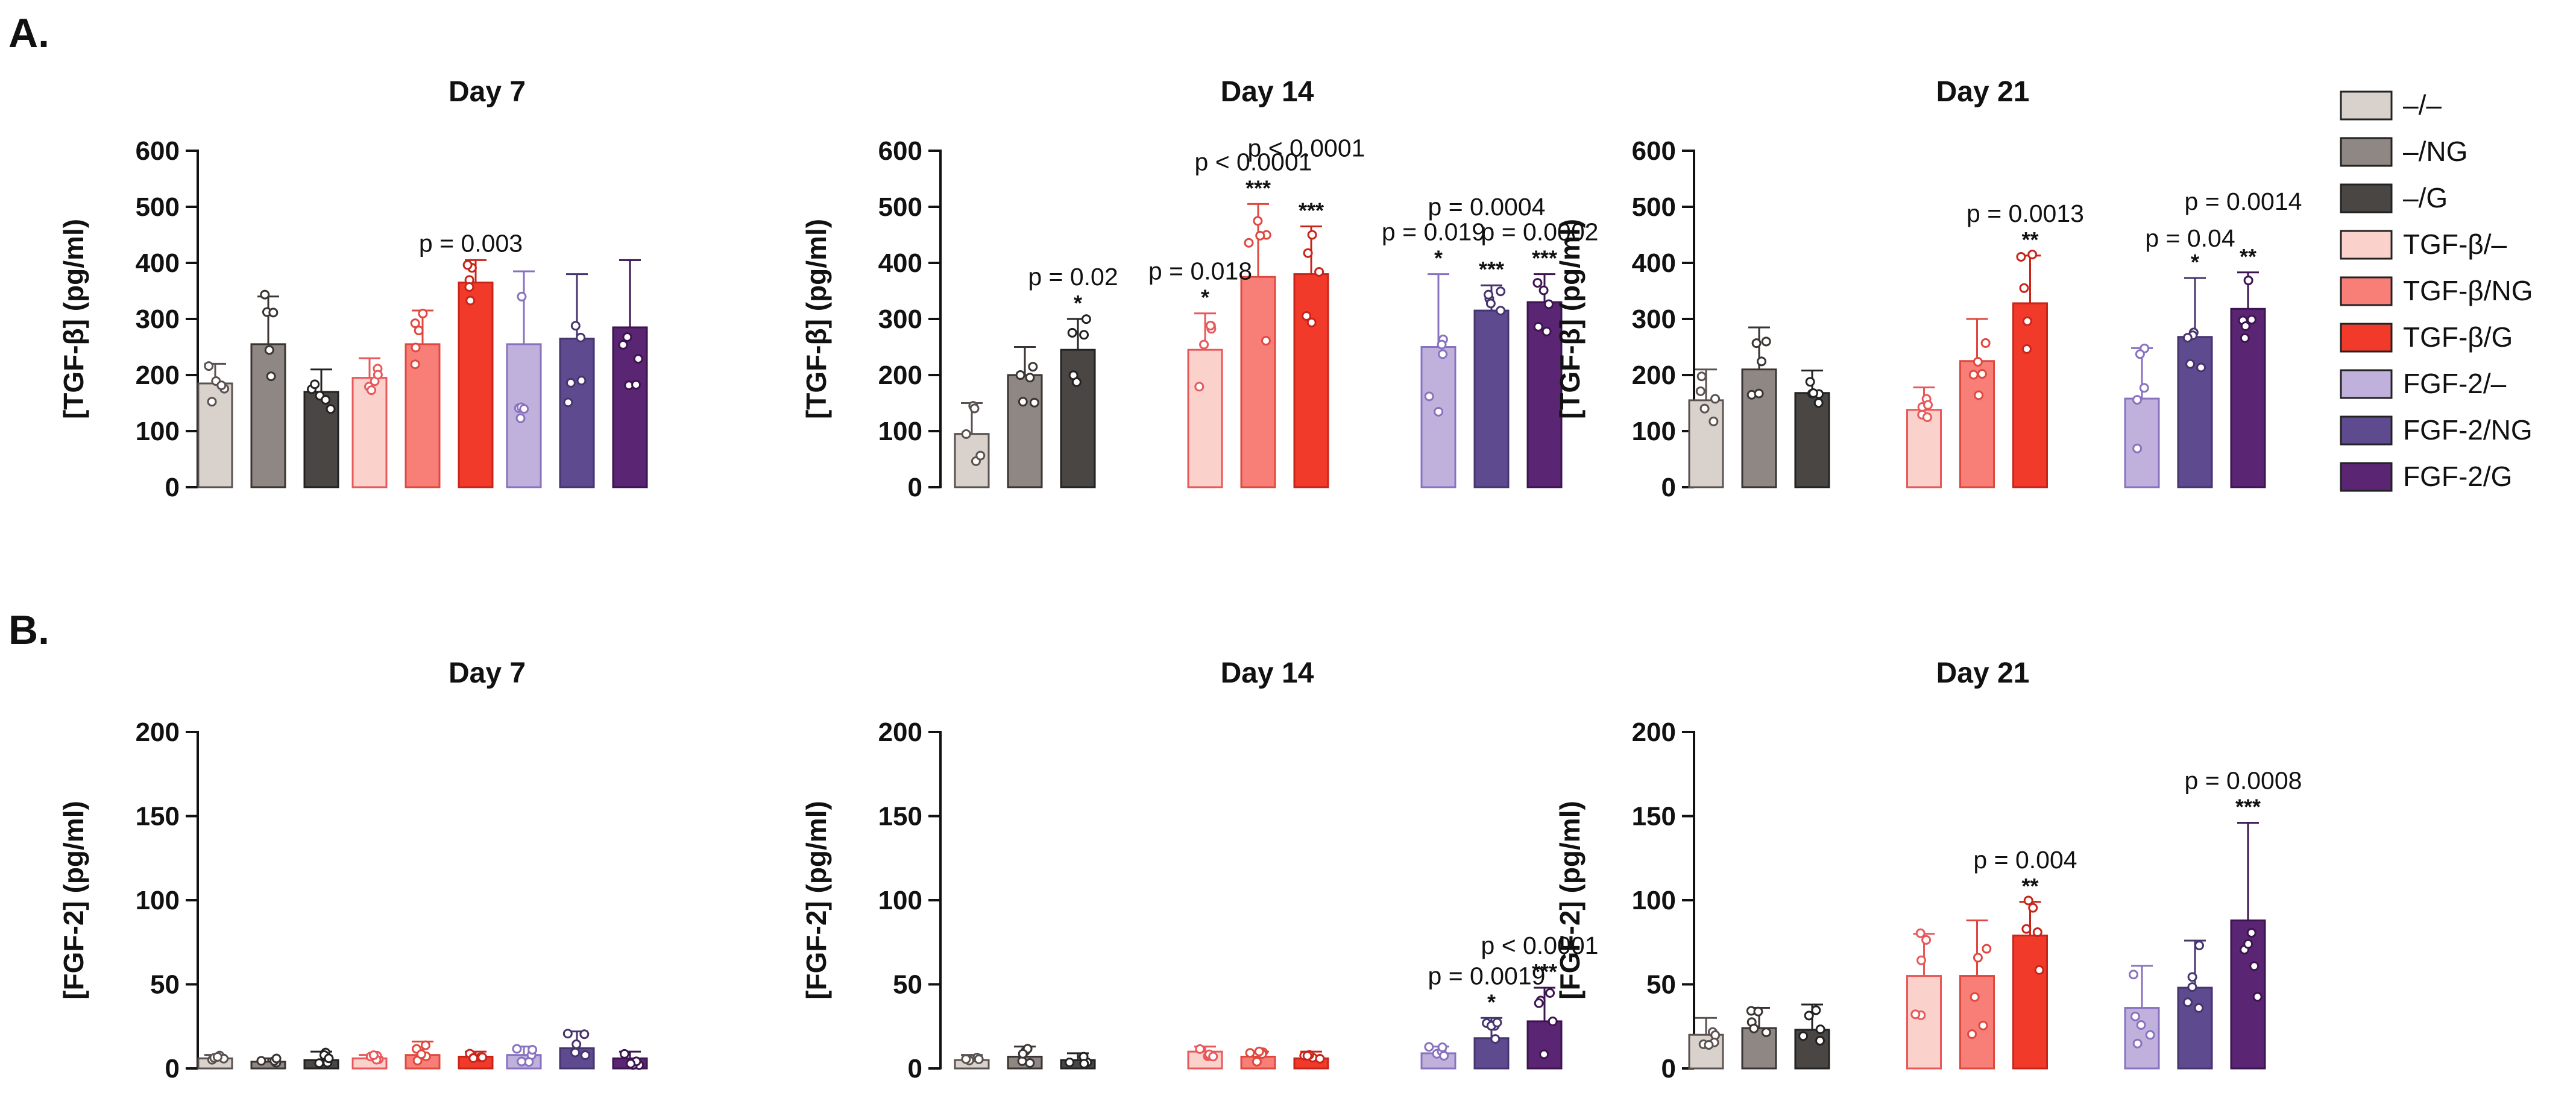  Describe the element at coordinates (2025, 213) in the screenshot. I see `p-value-label: p = 0.0013` at that location.